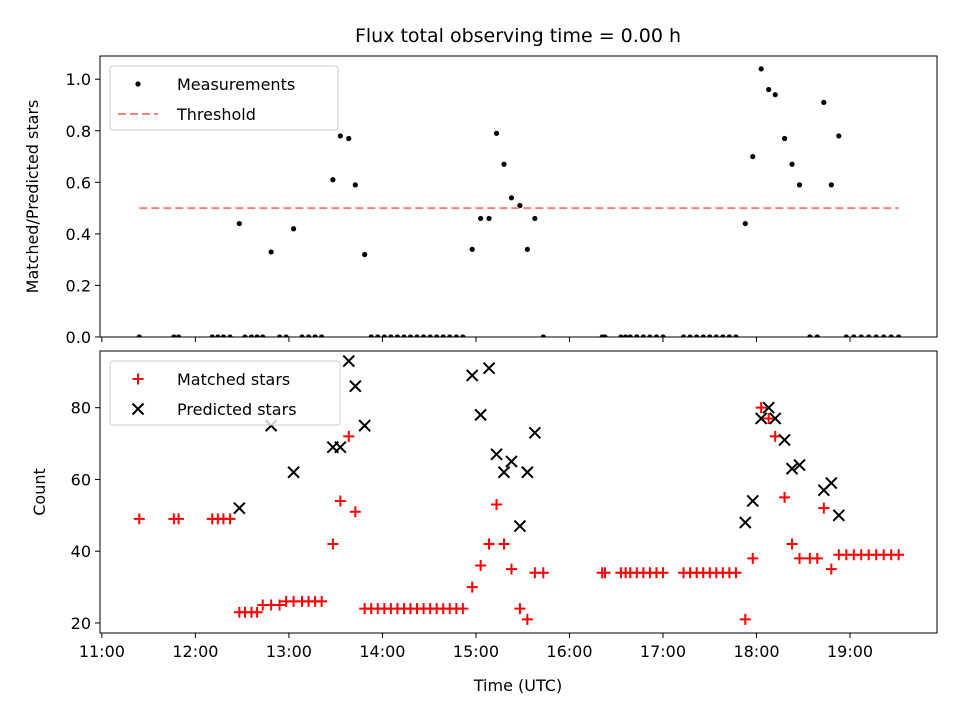 The width and height of the screenshot is (960, 720). What do you see at coordinates (382, 651) in the screenshot?
I see `x-tick-label: 14:00` at bounding box center [382, 651].